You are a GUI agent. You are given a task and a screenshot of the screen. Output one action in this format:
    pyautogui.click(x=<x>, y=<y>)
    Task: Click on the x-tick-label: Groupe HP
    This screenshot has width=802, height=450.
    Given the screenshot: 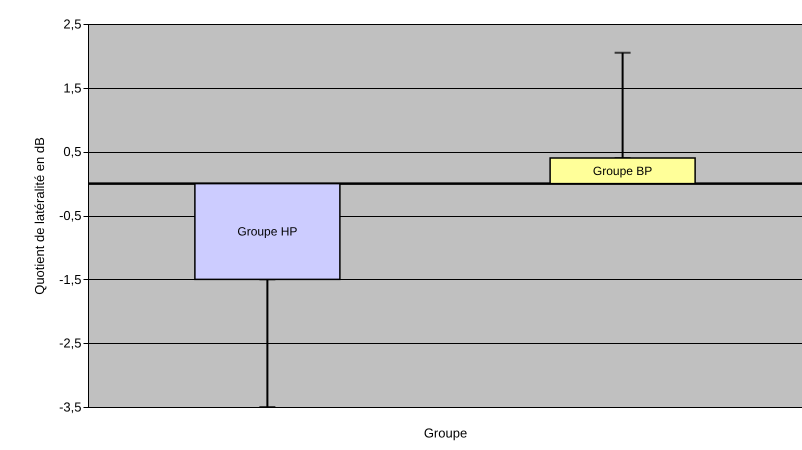 What is the action you would take?
    pyautogui.click(x=267, y=231)
    